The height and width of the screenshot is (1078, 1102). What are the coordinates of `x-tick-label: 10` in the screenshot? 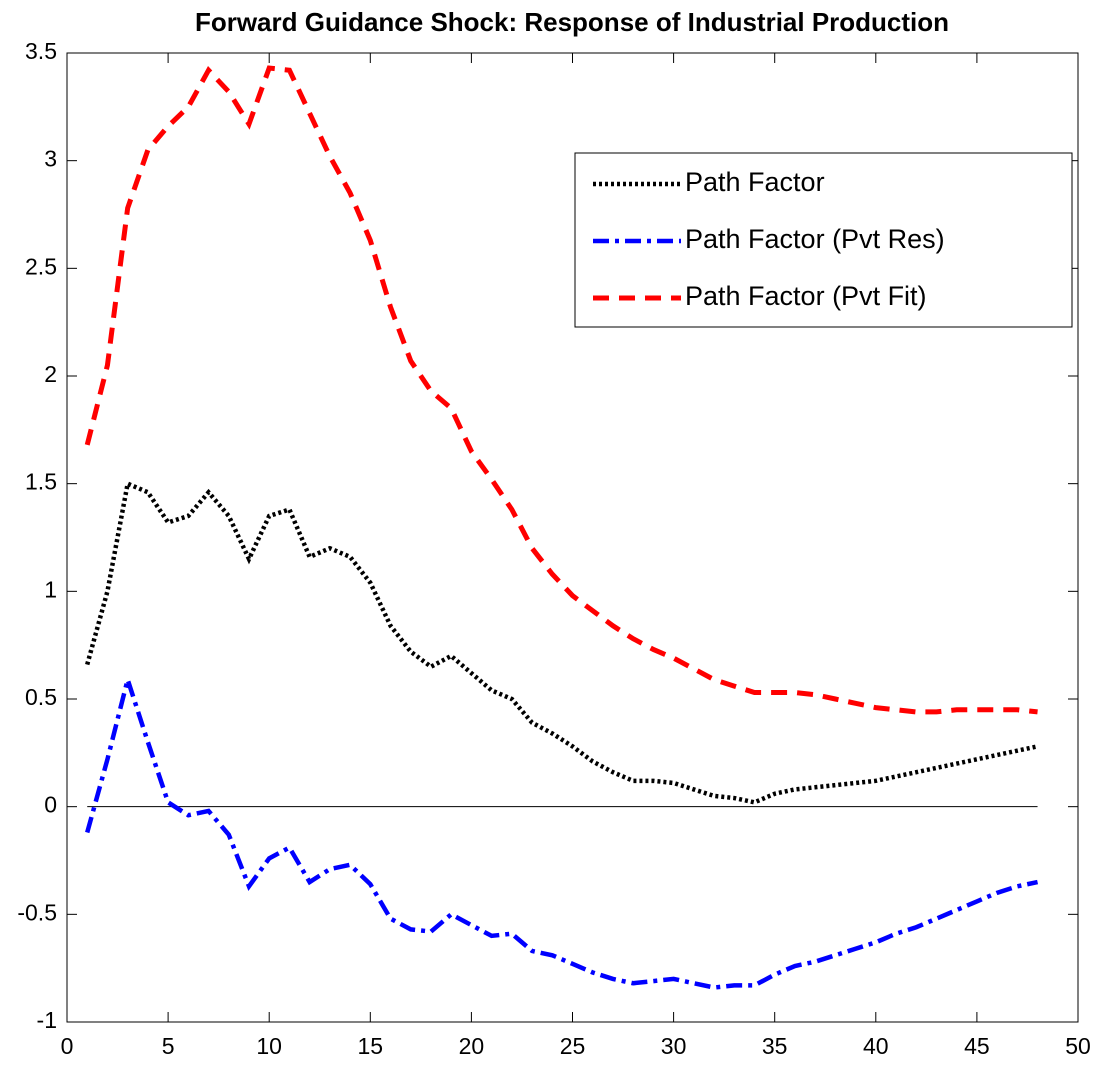 It's located at (269, 1046).